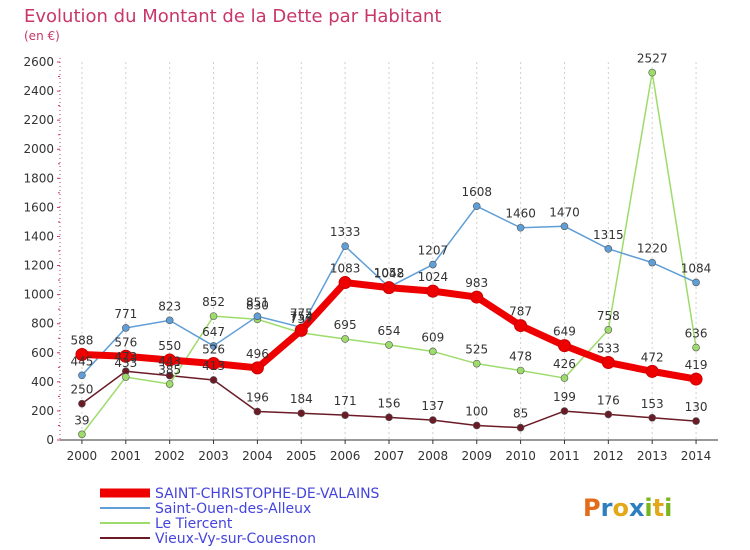 The image size is (750, 550). I want to click on x-tick-label: 2005, so click(301, 456).